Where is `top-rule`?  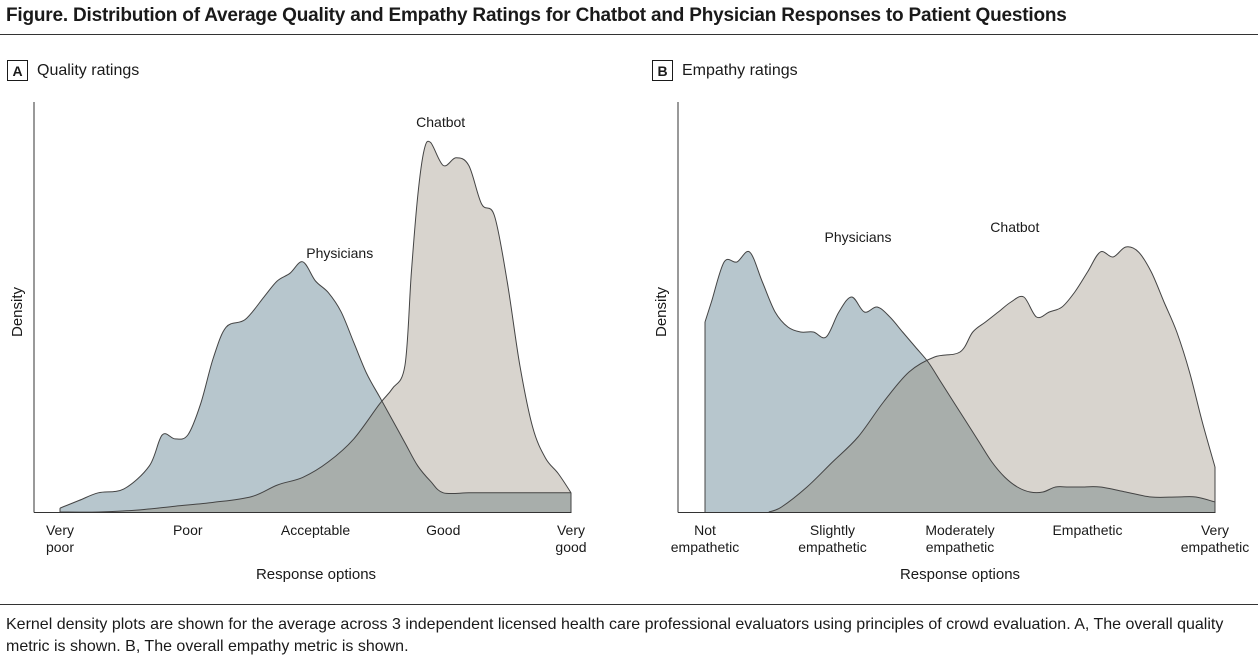 top-rule is located at coordinates (629, 34).